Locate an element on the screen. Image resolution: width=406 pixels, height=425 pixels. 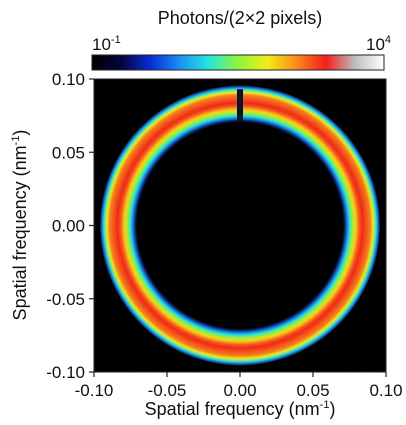
colorbar-min-label: 10-1 is located at coordinates (106, 44).